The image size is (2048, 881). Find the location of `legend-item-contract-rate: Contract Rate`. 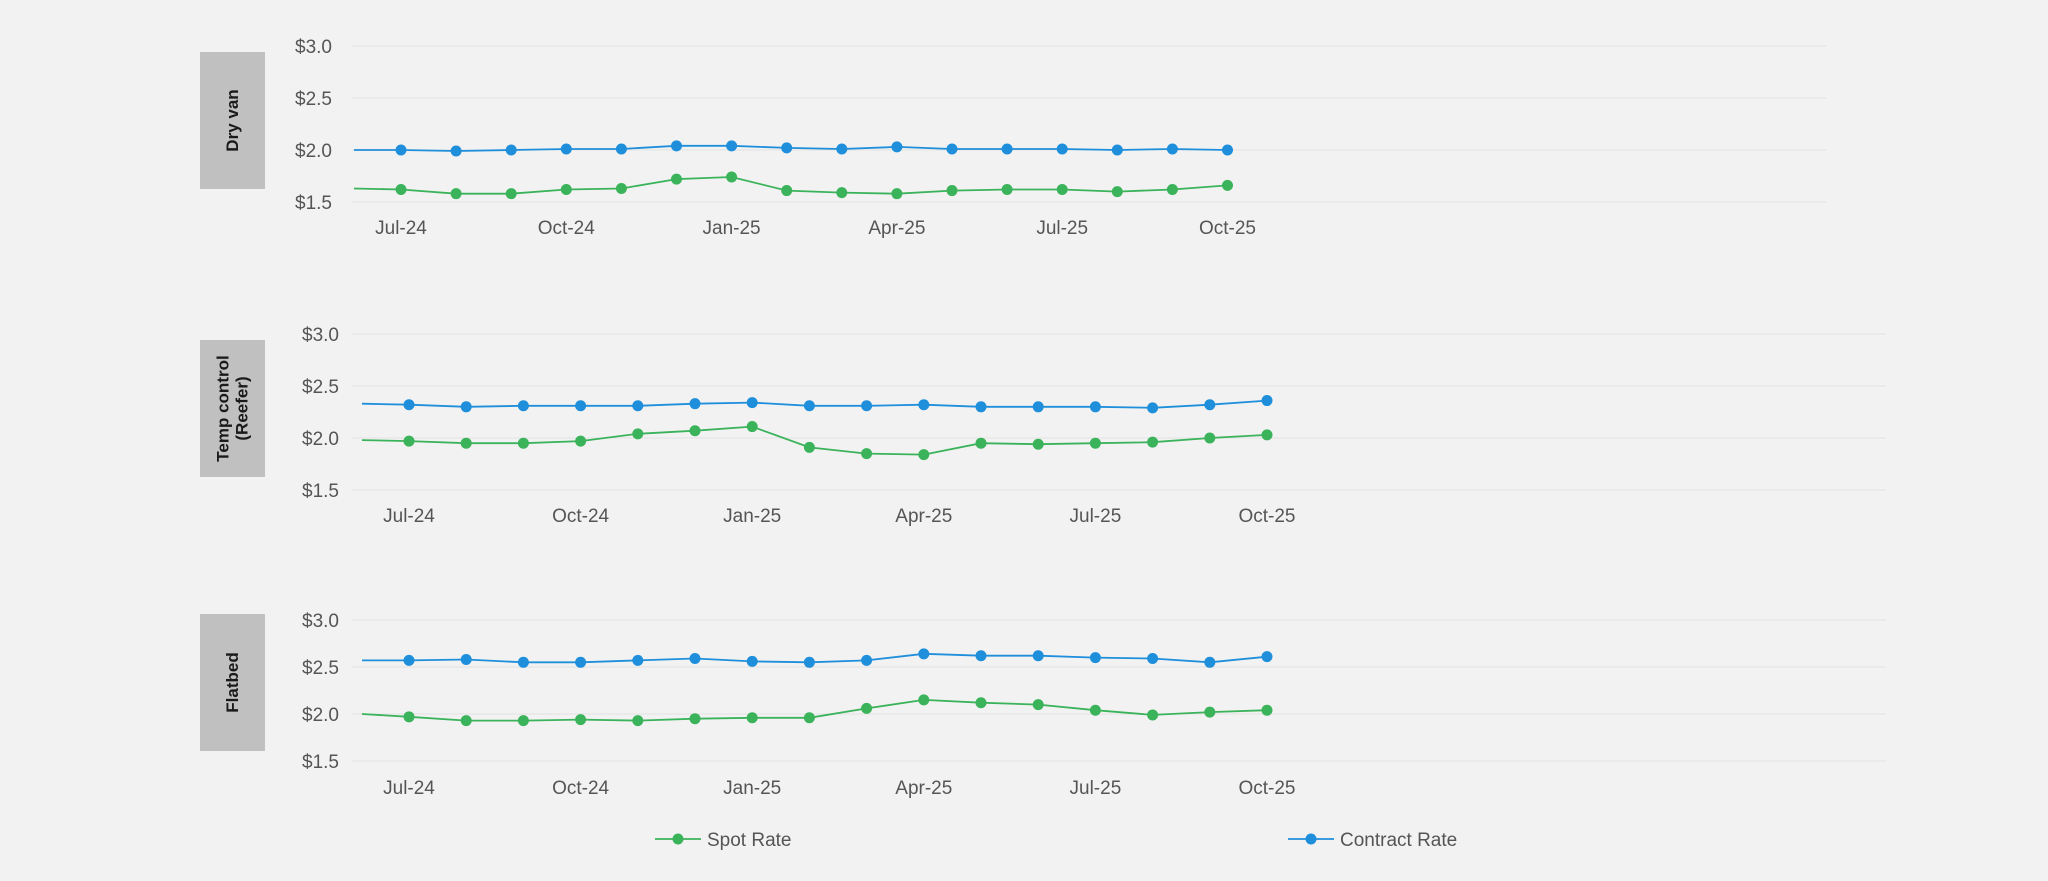

legend-item-contract-rate: Contract Rate is located at coordinates (1372, 840).